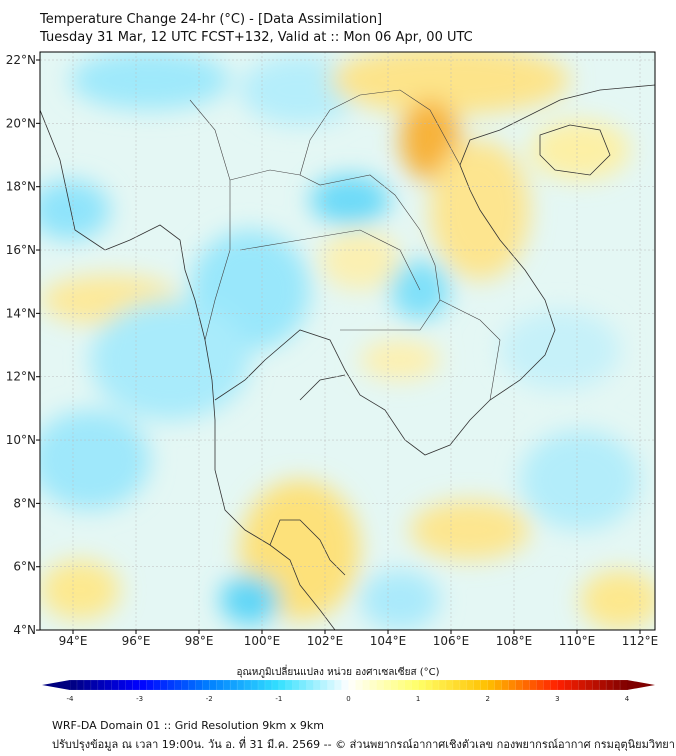  I want to click on lon-label: 110°E, so click(577, 641).